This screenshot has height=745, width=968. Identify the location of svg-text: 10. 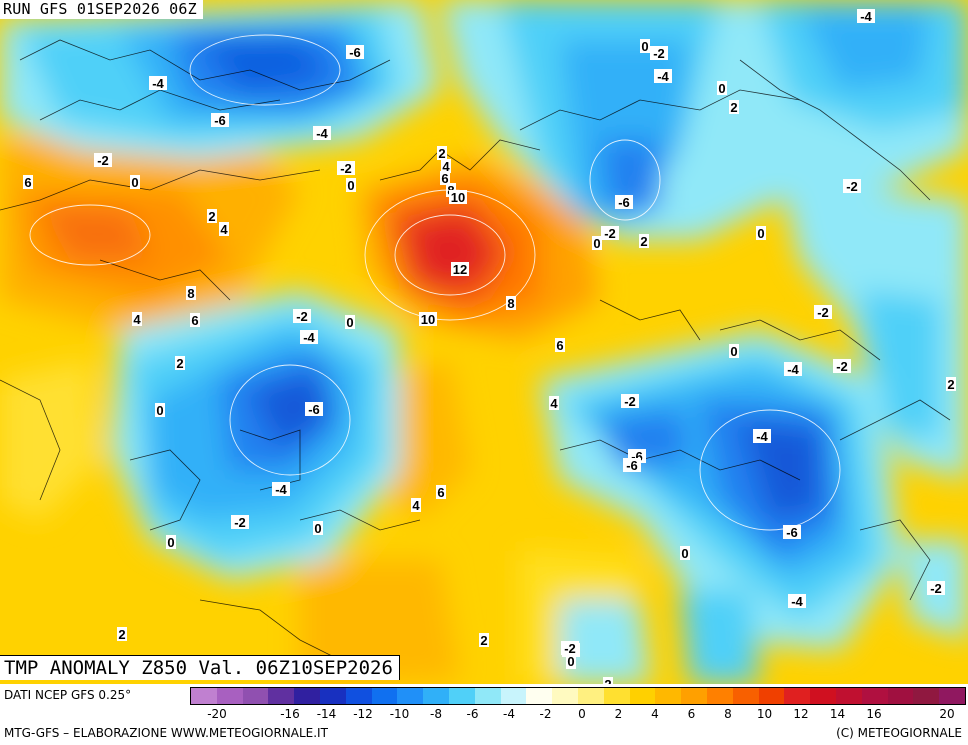
(428, 319).